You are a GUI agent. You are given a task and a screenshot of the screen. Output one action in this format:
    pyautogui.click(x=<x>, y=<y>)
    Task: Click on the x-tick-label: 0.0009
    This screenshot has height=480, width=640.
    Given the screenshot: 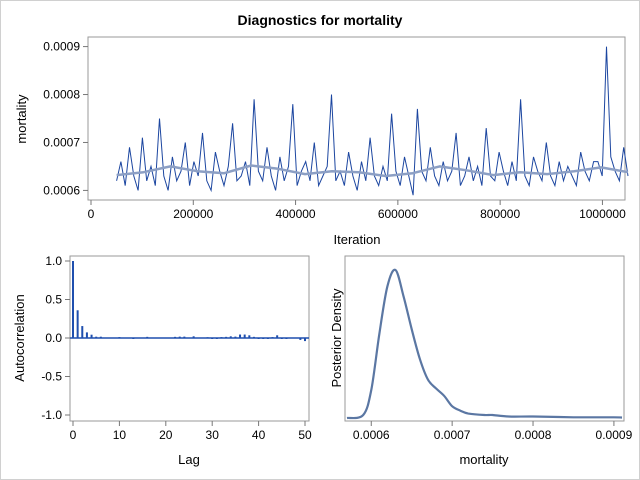 What is the action you would take?
    pyautogui.click(x=614, y=435)
    